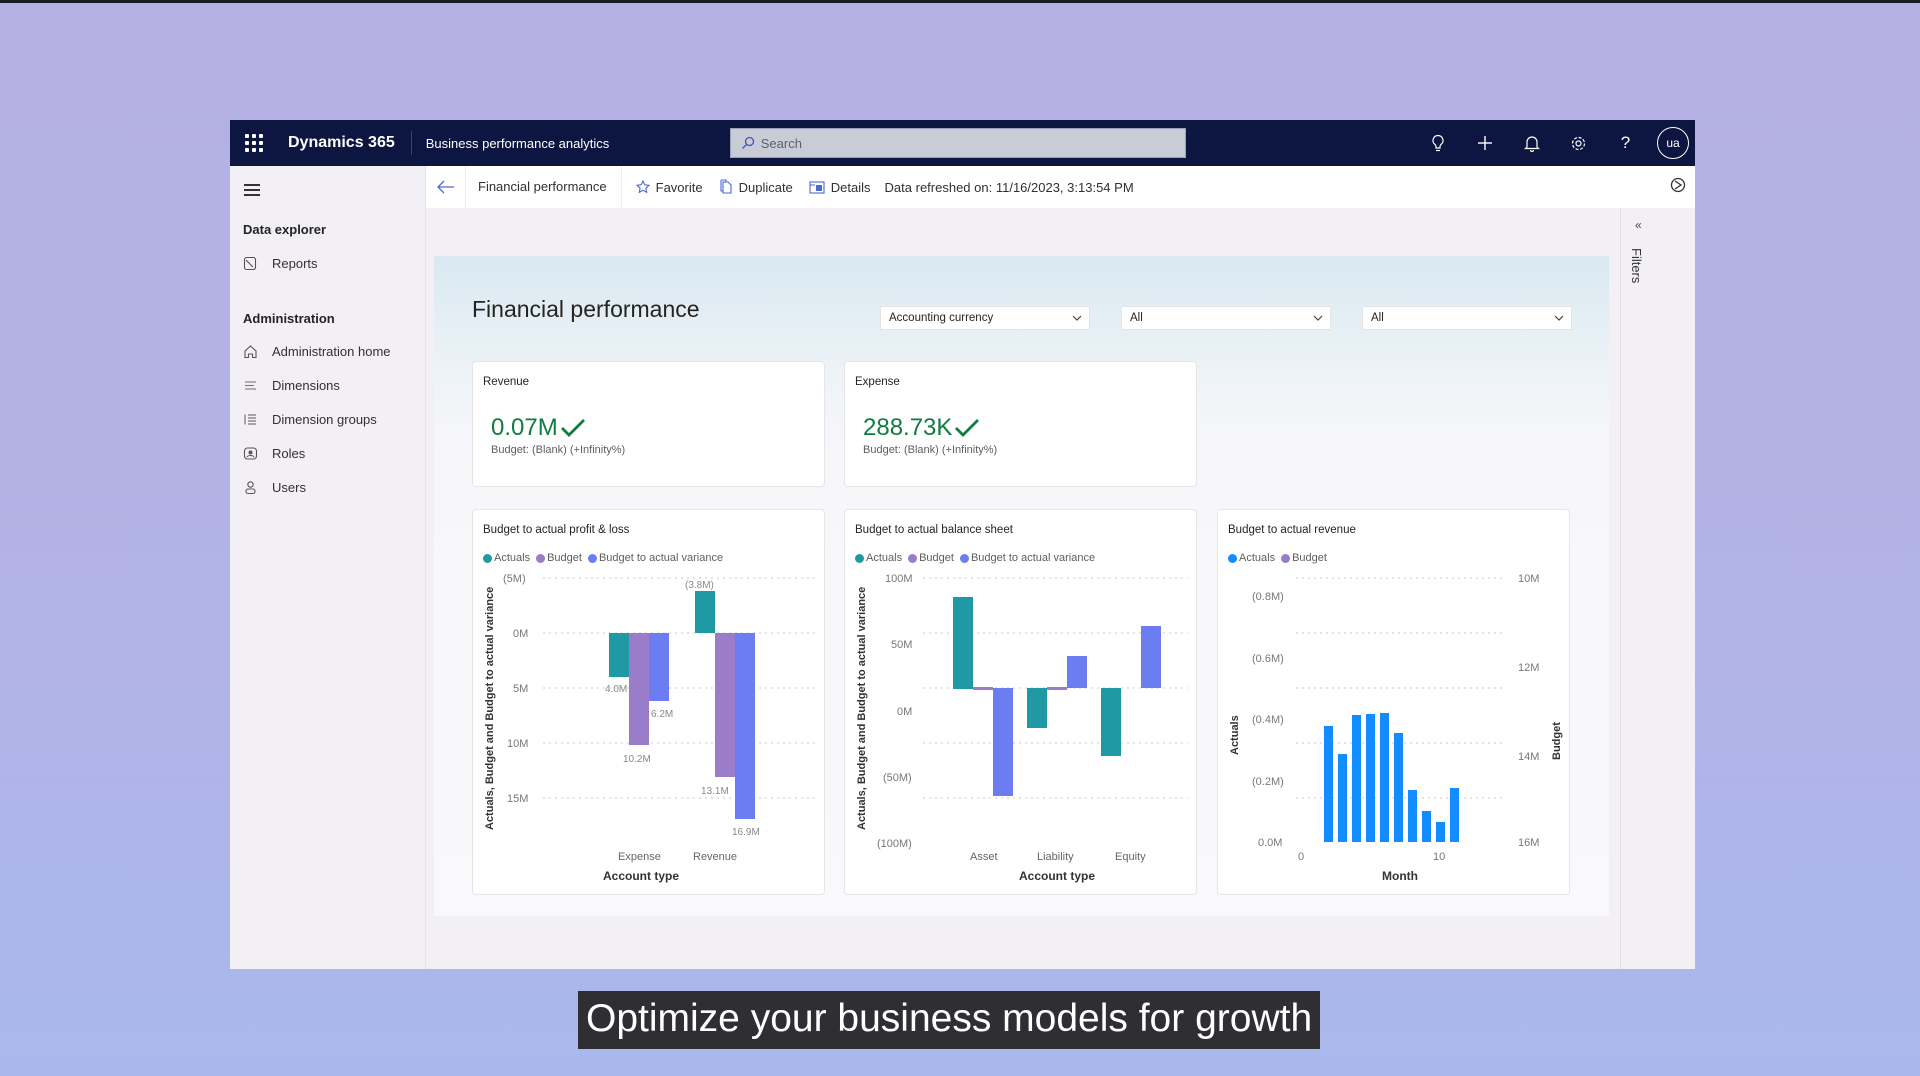 The height and width of the screenshot is (1076, 1920). Describe the element at coordinates (897, 778) in the screenshot. I see `svg-text: (50M)` at that location.